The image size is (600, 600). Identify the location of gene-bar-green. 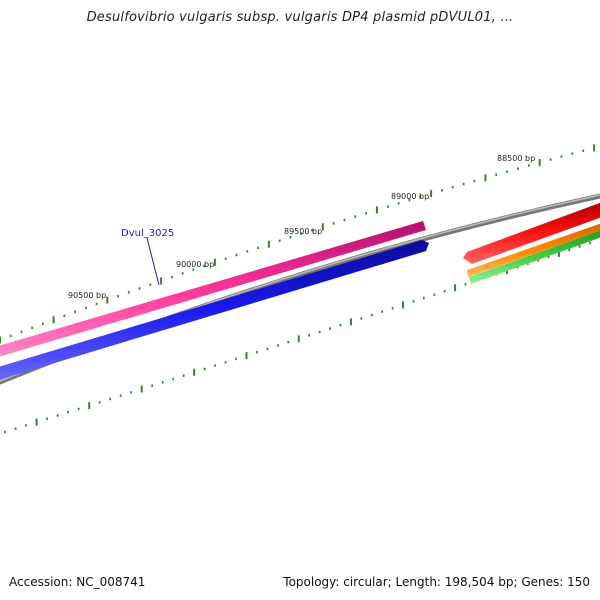
(534, 256).